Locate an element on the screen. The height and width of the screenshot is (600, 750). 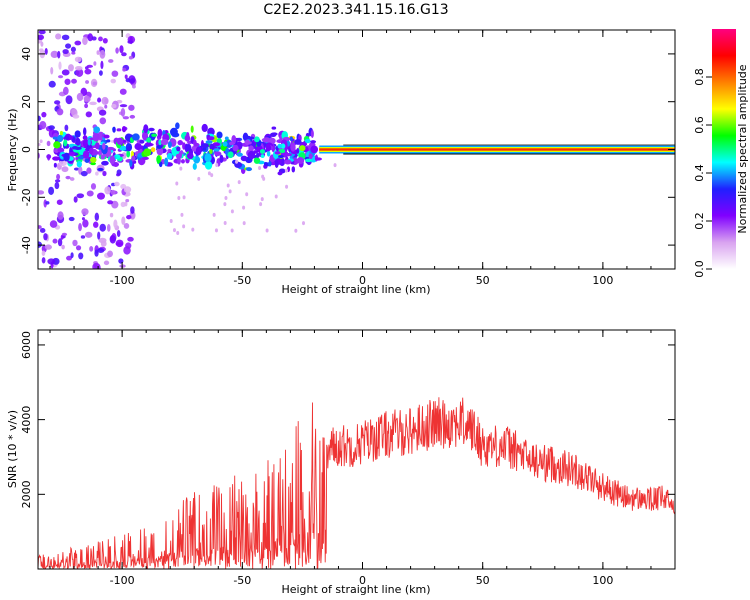
snr-y-tick-label: 4000 is located at coordinates (26, 420).